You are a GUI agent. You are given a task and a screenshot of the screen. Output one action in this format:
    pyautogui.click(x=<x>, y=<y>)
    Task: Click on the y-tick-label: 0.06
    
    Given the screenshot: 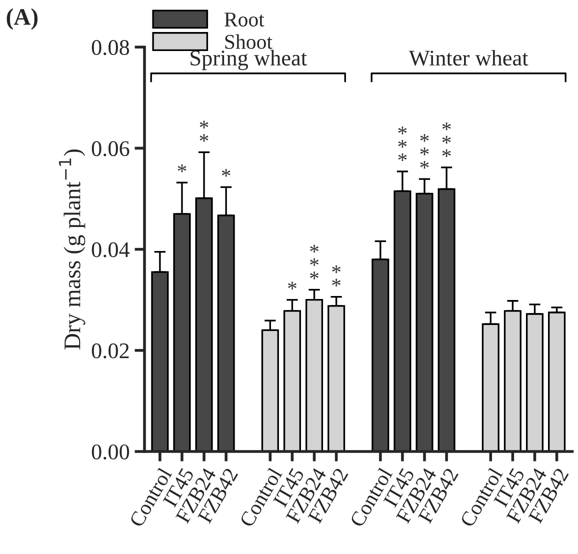 What is the action you would take?
    pyautogui.click(x=111, y=148)
    